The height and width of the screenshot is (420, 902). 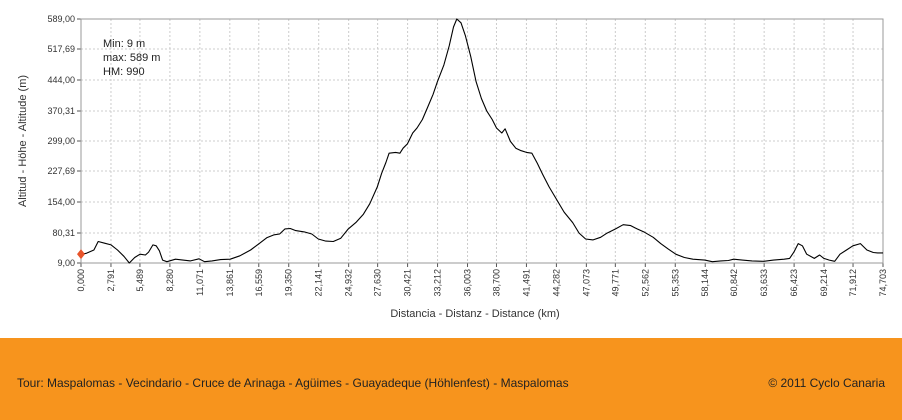 I want to click on x-tick-label: 16,559, so click(x=259, y=283).